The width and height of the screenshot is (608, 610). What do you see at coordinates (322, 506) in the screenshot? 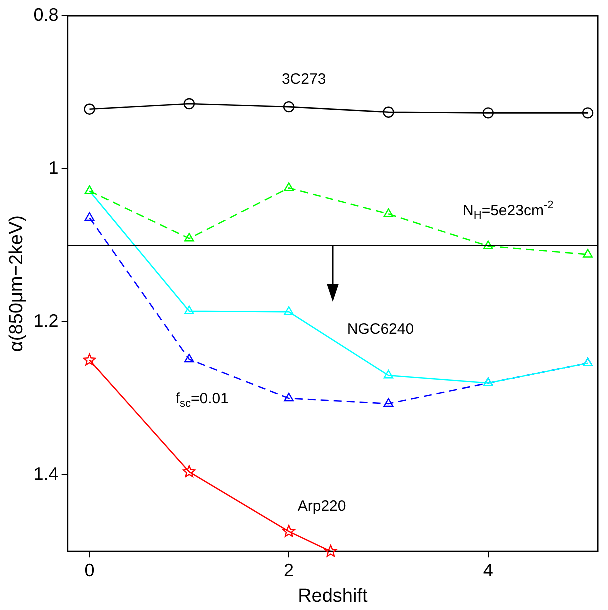
I see `series-label: Arp220` at bounding box center [322, 506].